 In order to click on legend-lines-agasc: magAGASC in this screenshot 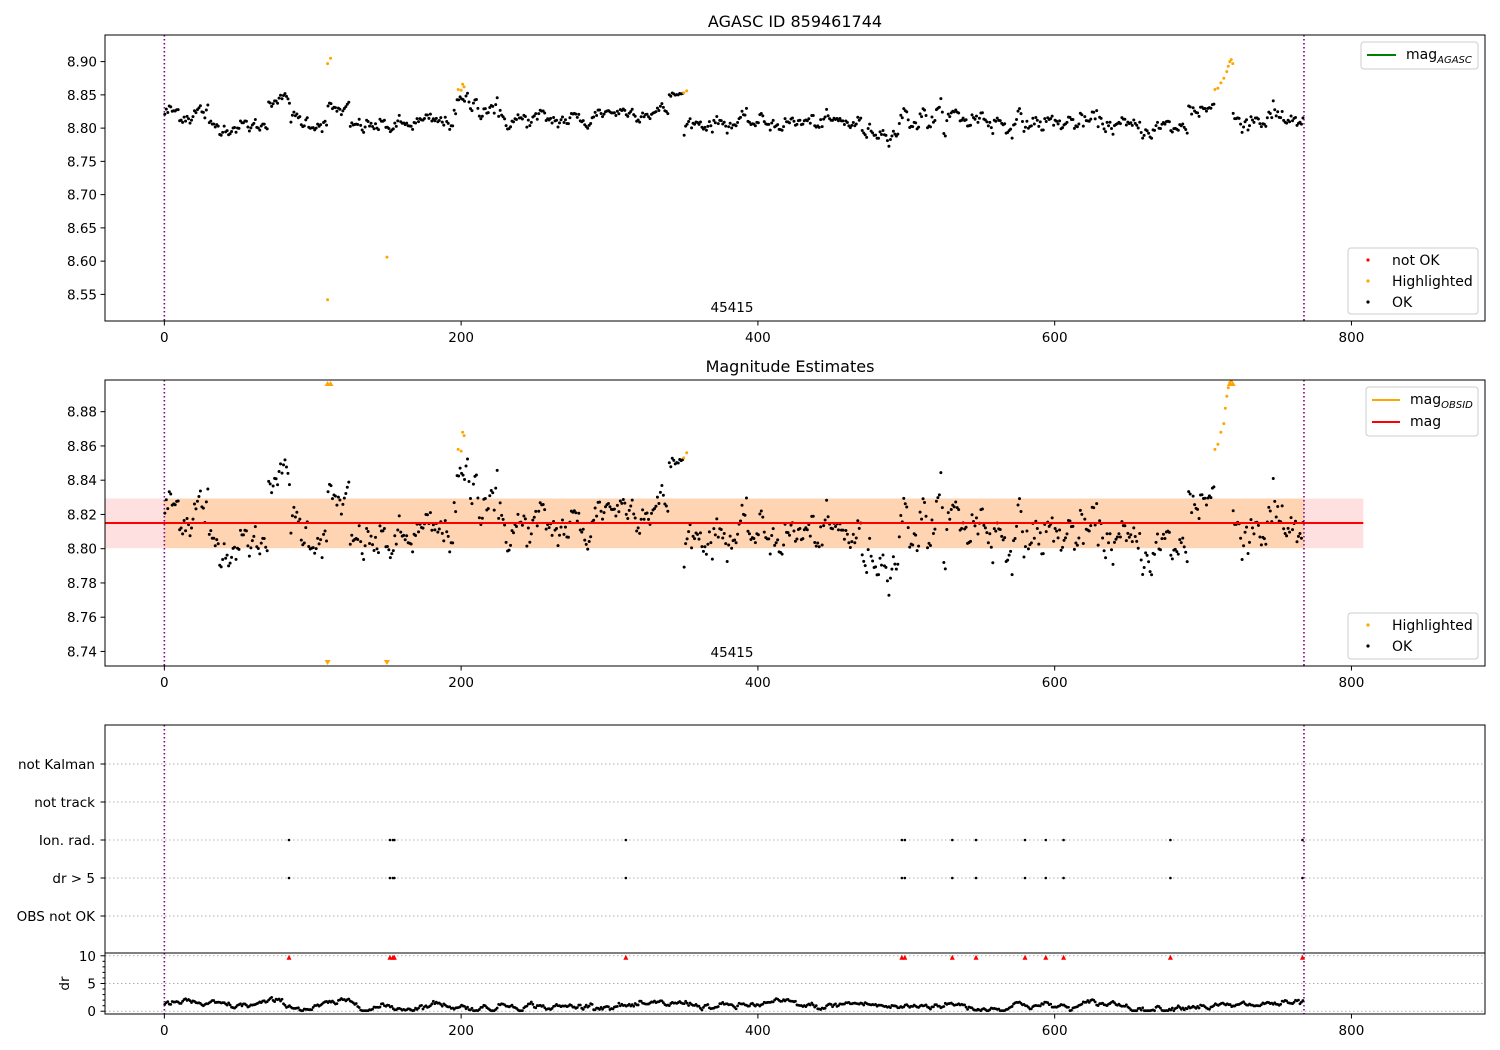, I will do `click(1419, 55)`.